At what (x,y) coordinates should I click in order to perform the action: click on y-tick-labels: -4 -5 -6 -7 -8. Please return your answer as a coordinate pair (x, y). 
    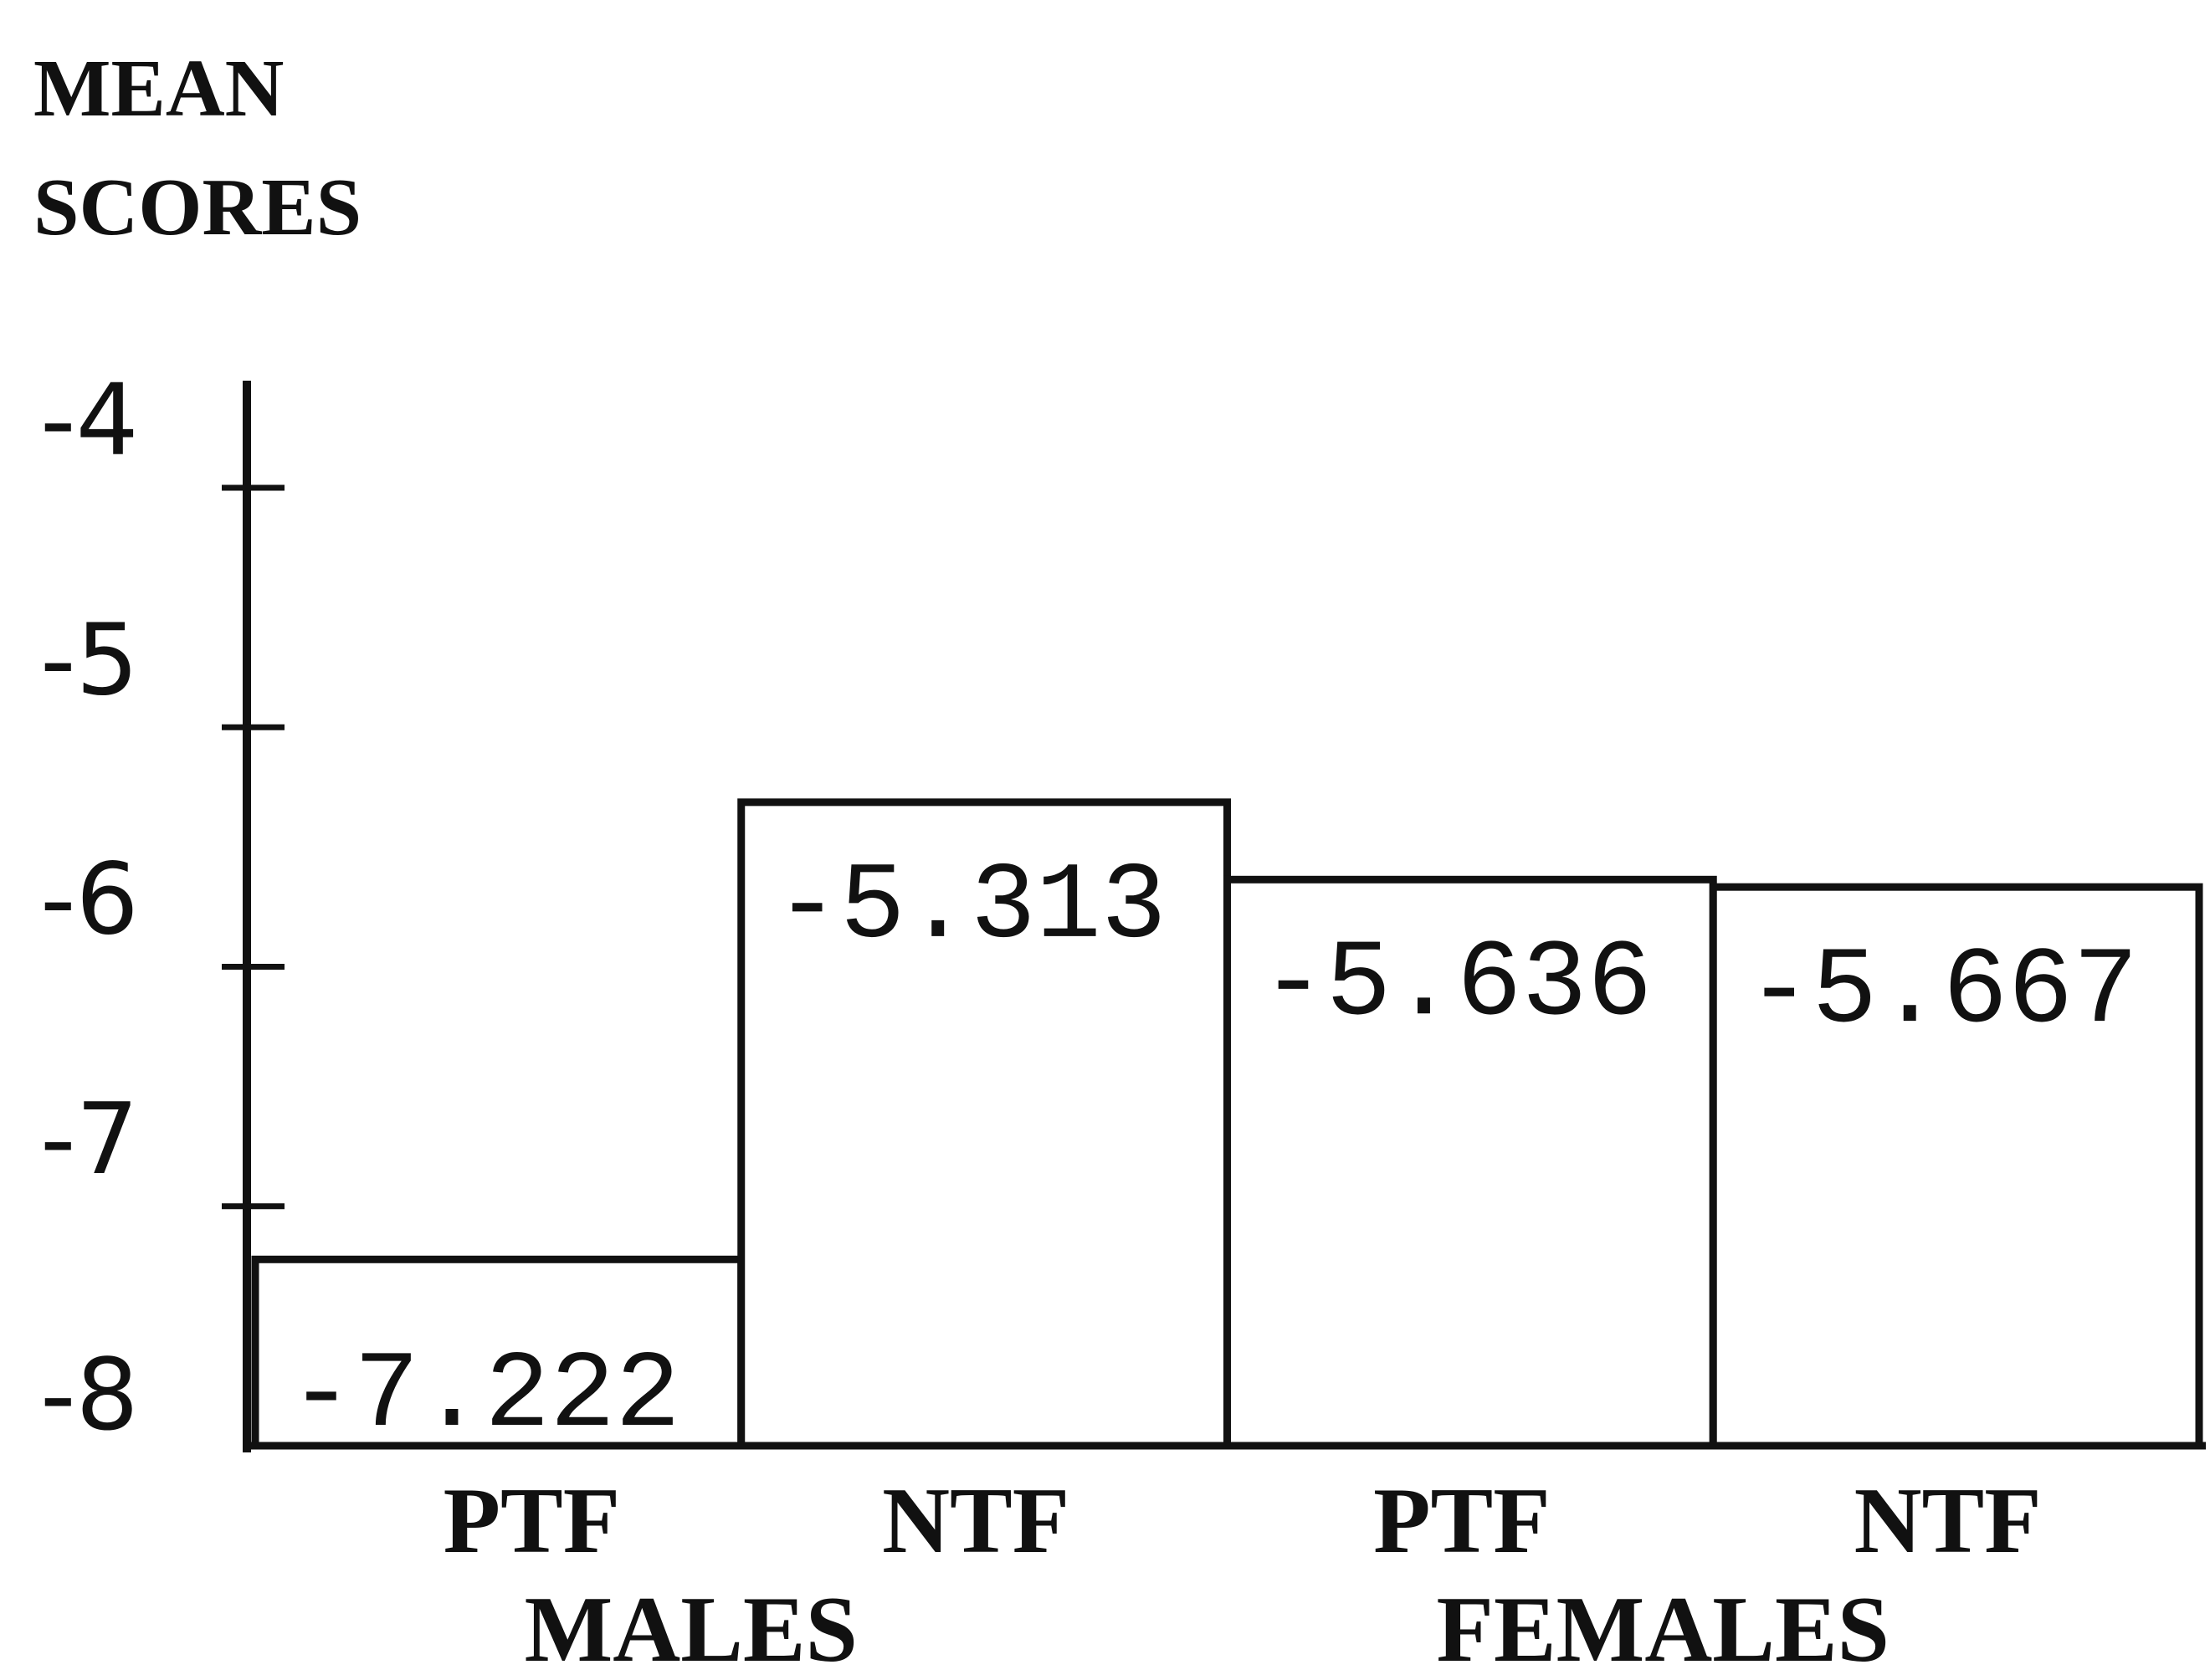
    Looking at the image, I should click on (89, 907).